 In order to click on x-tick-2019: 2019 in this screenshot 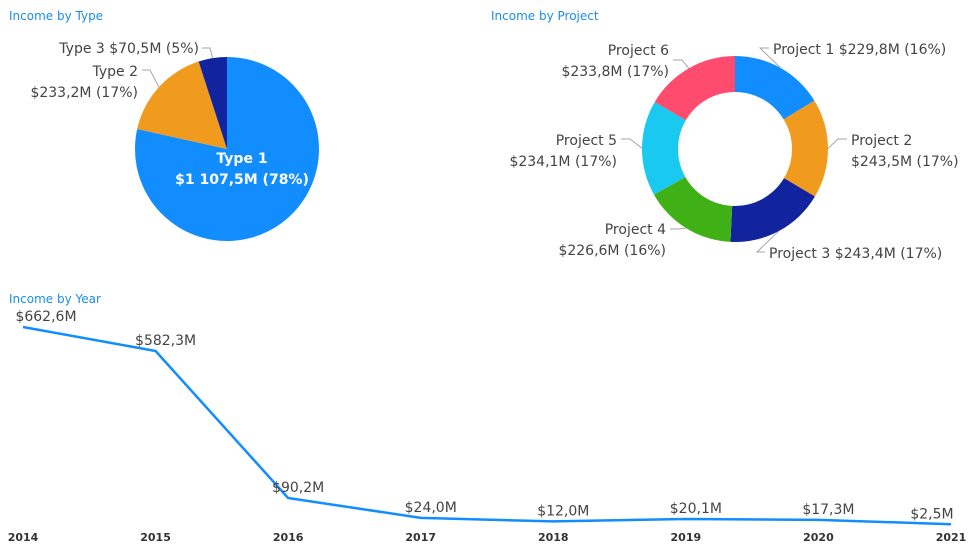, I will do `click(686, 537)`.